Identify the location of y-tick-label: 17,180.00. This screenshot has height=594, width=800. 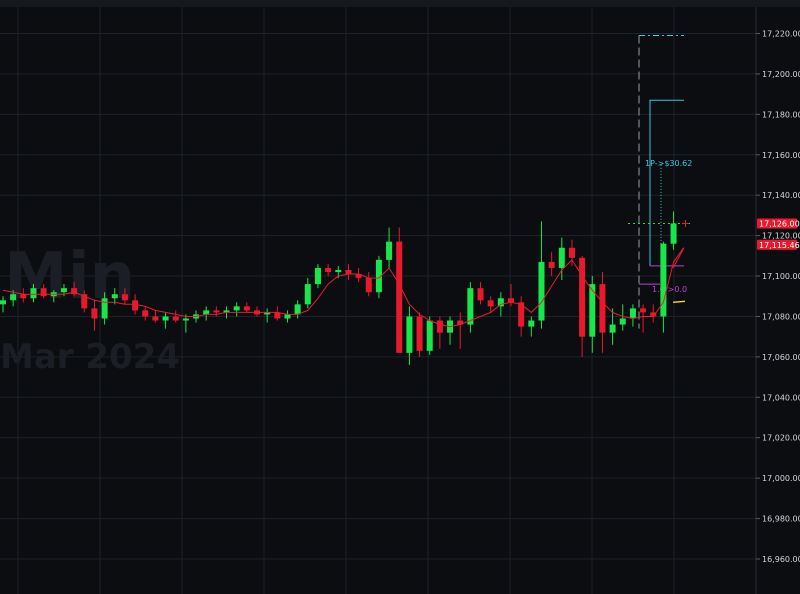
(781, 114).